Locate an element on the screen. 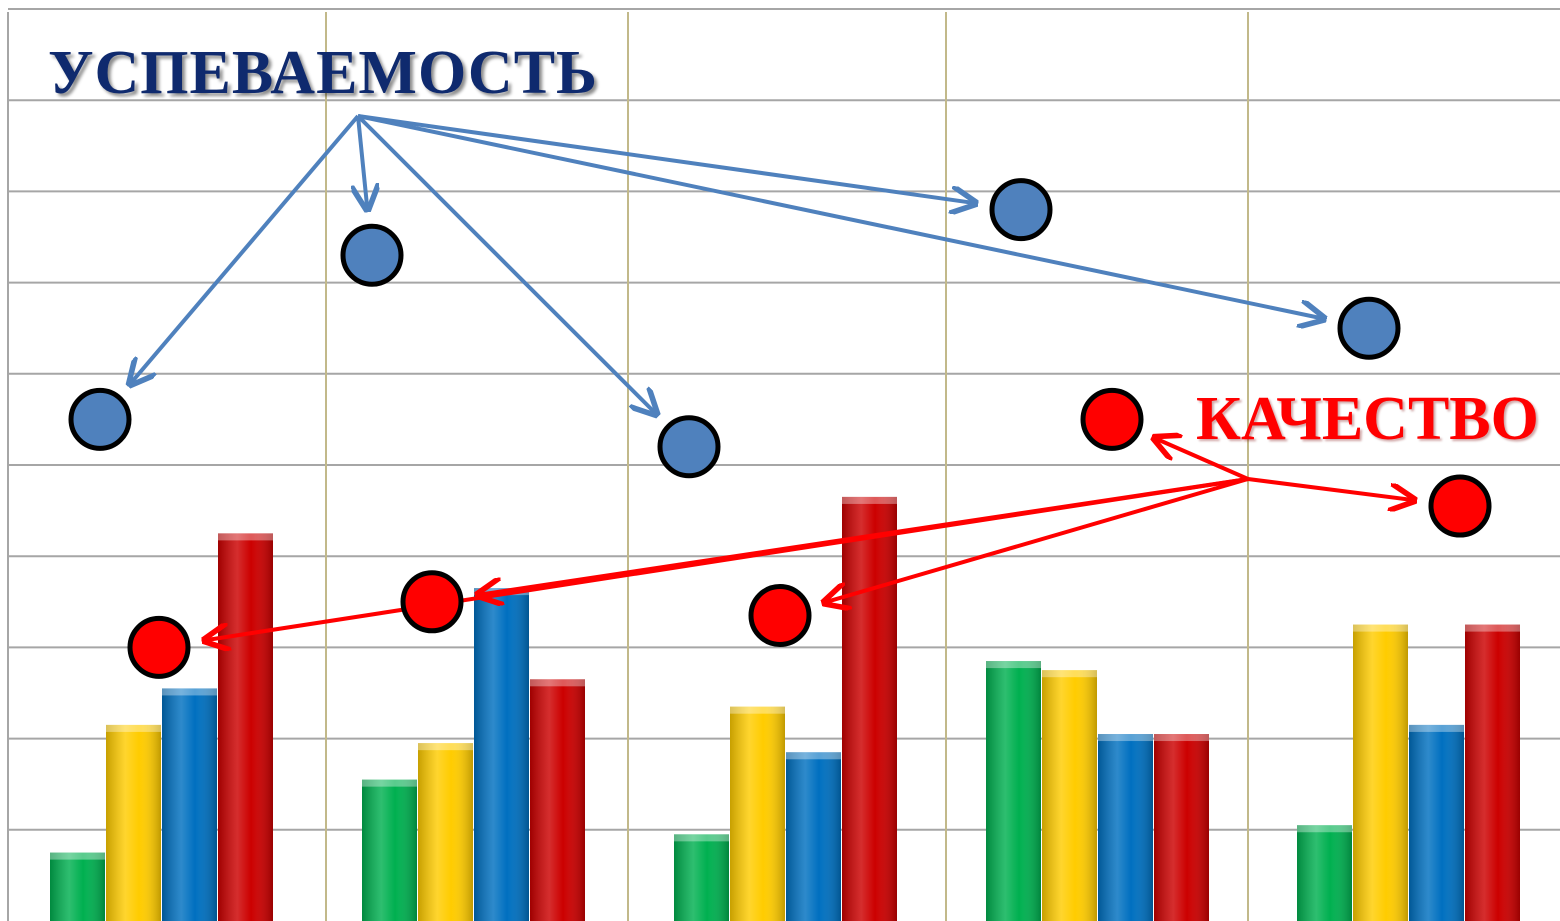 The image size is (1560, 921). kachestvo-label: КАЧЕСТВО is located at coordinates (1367, 419).